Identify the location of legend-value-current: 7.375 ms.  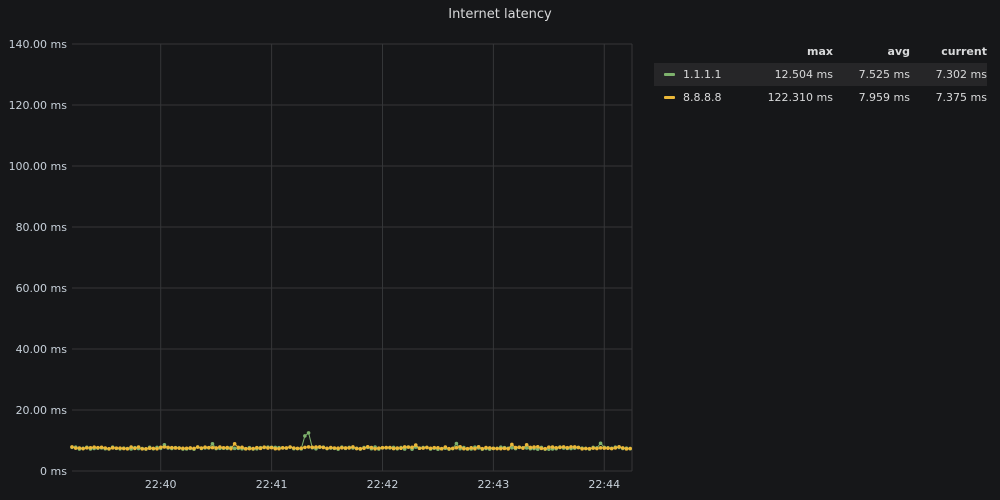
(961, 97).